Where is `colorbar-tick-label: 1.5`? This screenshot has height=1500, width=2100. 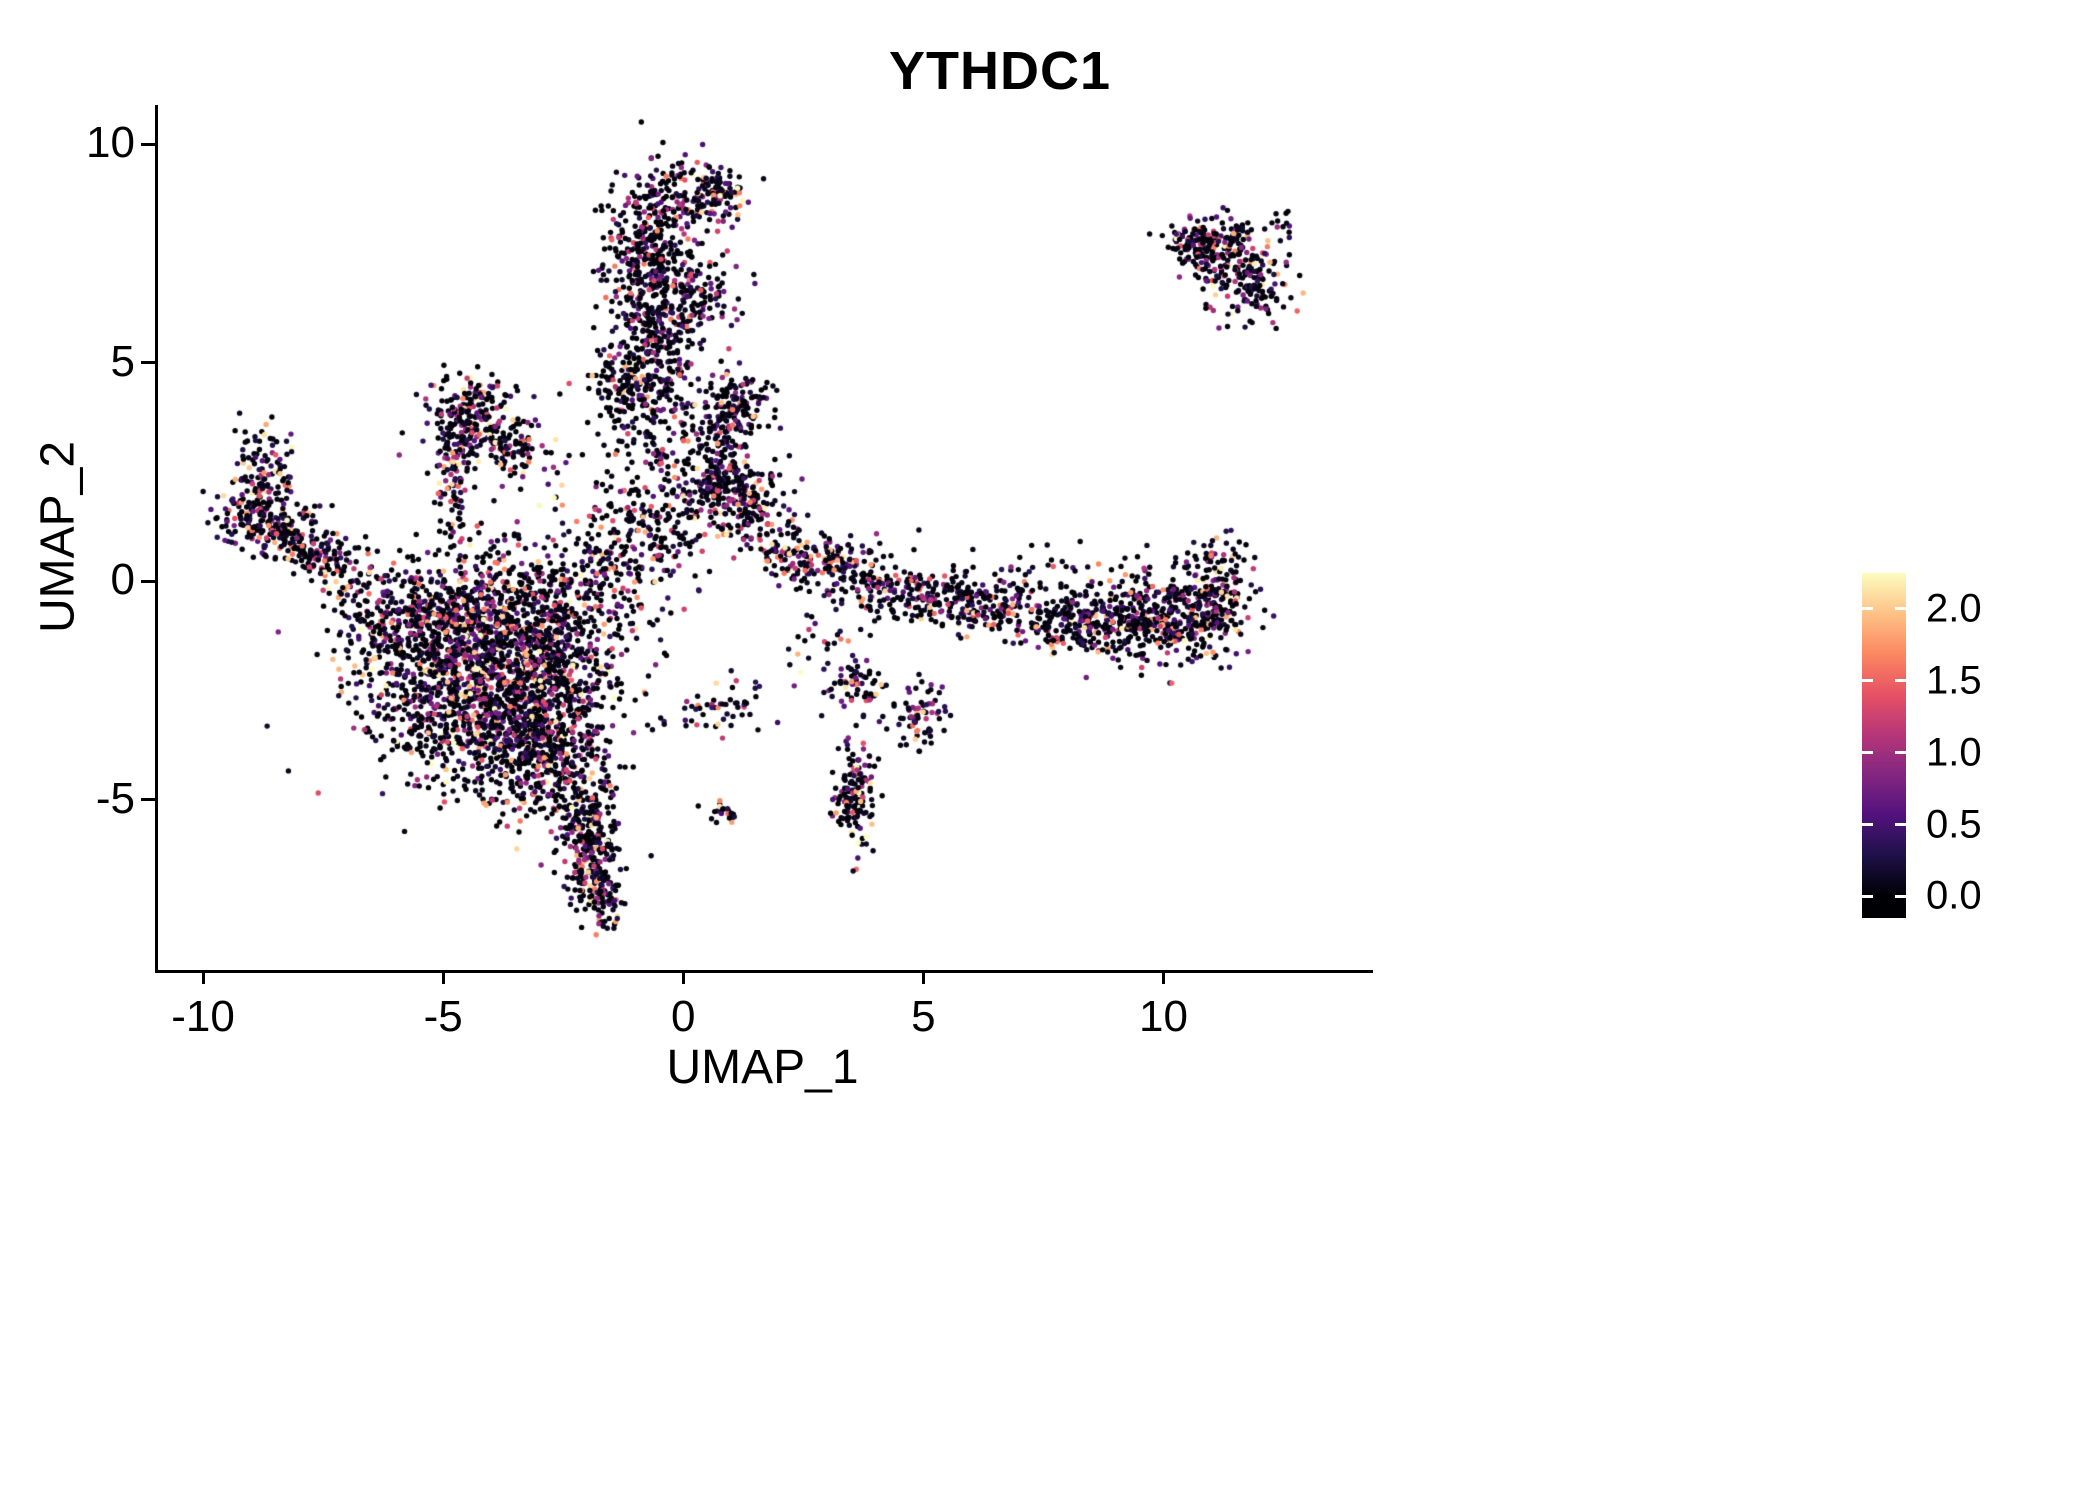 colorbar-tick-label: 1.5 is located at coordinates (1954, 680).